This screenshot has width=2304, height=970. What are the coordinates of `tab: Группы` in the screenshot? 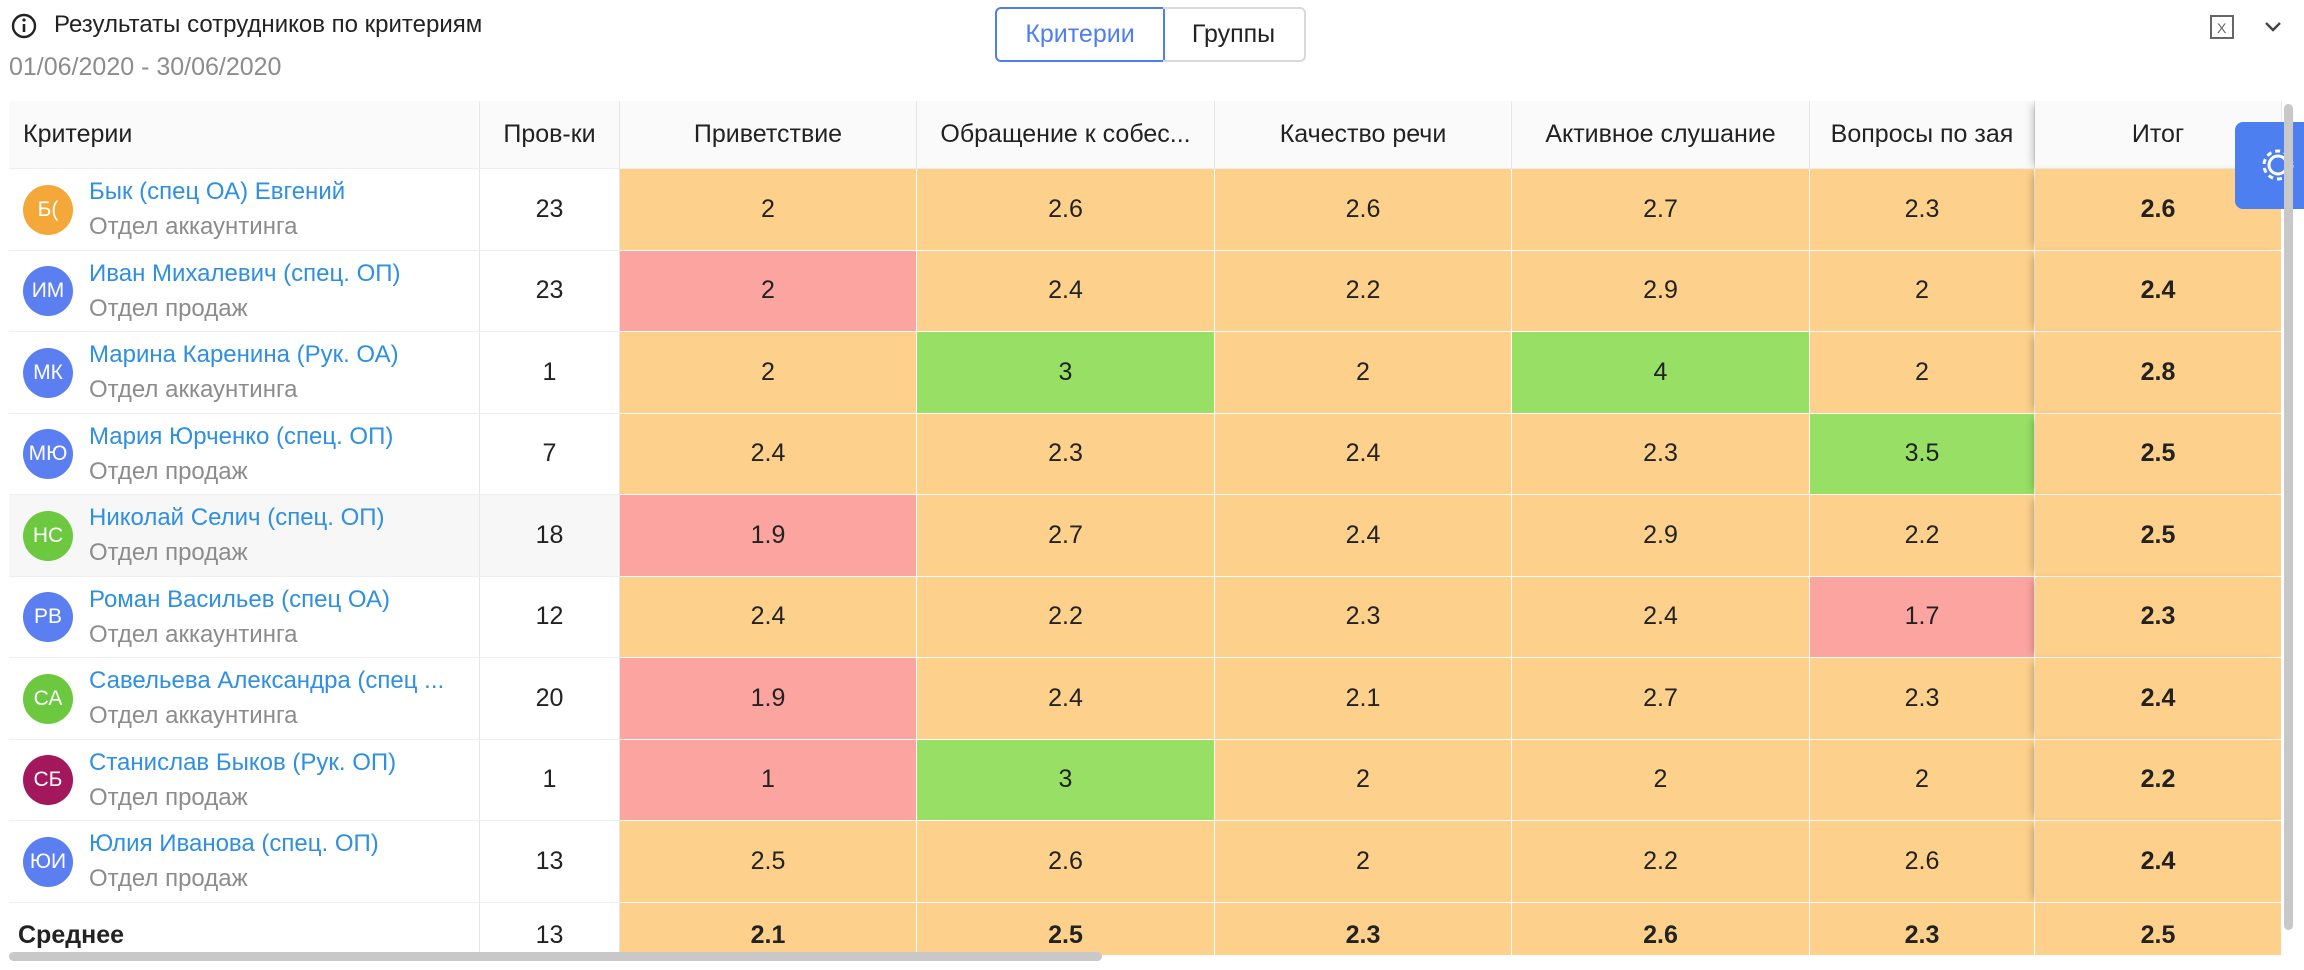 It's located at (1234, 34).